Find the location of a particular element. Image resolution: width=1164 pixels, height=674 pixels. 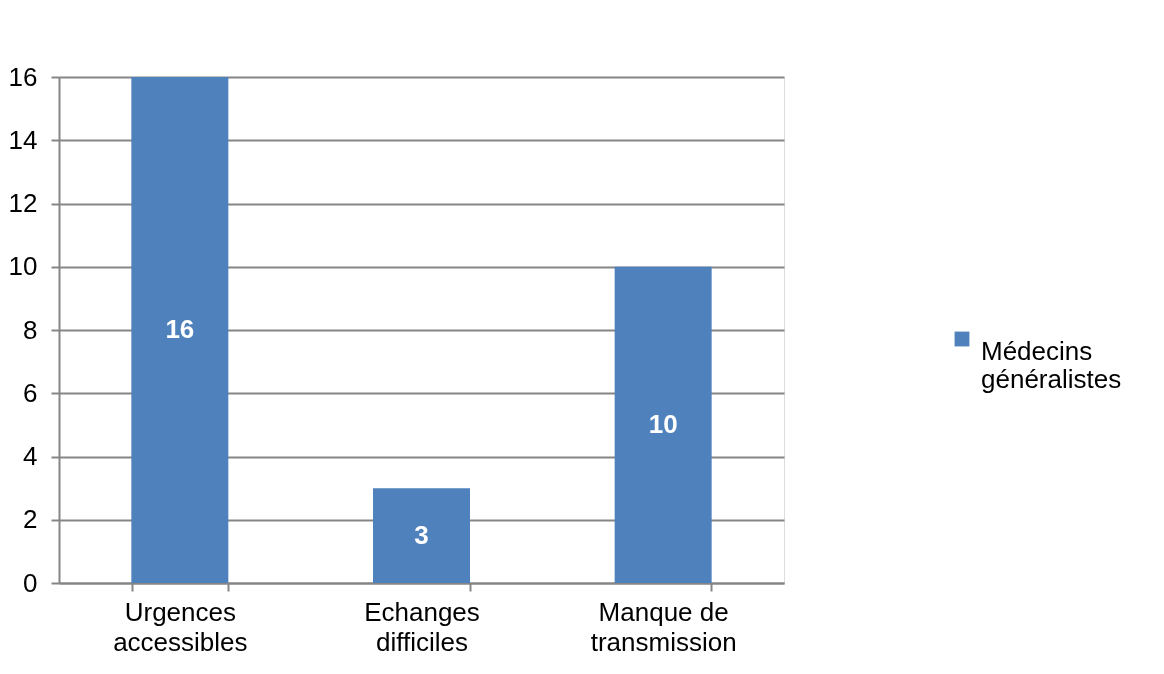

x-tick-label: Echanges difficiles is located at coordinates (422, 626).